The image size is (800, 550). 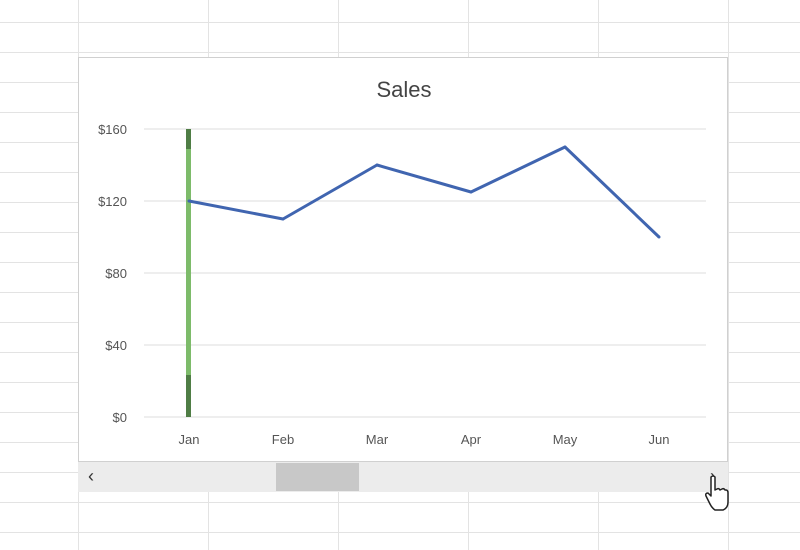 What do you see at coordinates (91, 476) in the screenshot?
I see `chevron-left-icon: ‹` at bounding box center [91, 476].